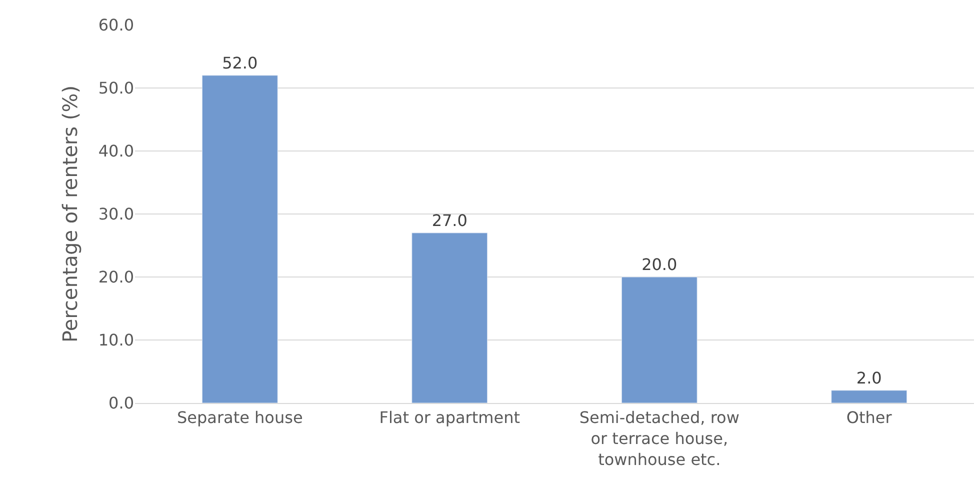 Image resolution: width=979 pixels, height=493 pixels. What do you see at coordinates (116, 88) in the screenshot?
I see `y-tick-label: 50.0` at bounding box center [116, 88].